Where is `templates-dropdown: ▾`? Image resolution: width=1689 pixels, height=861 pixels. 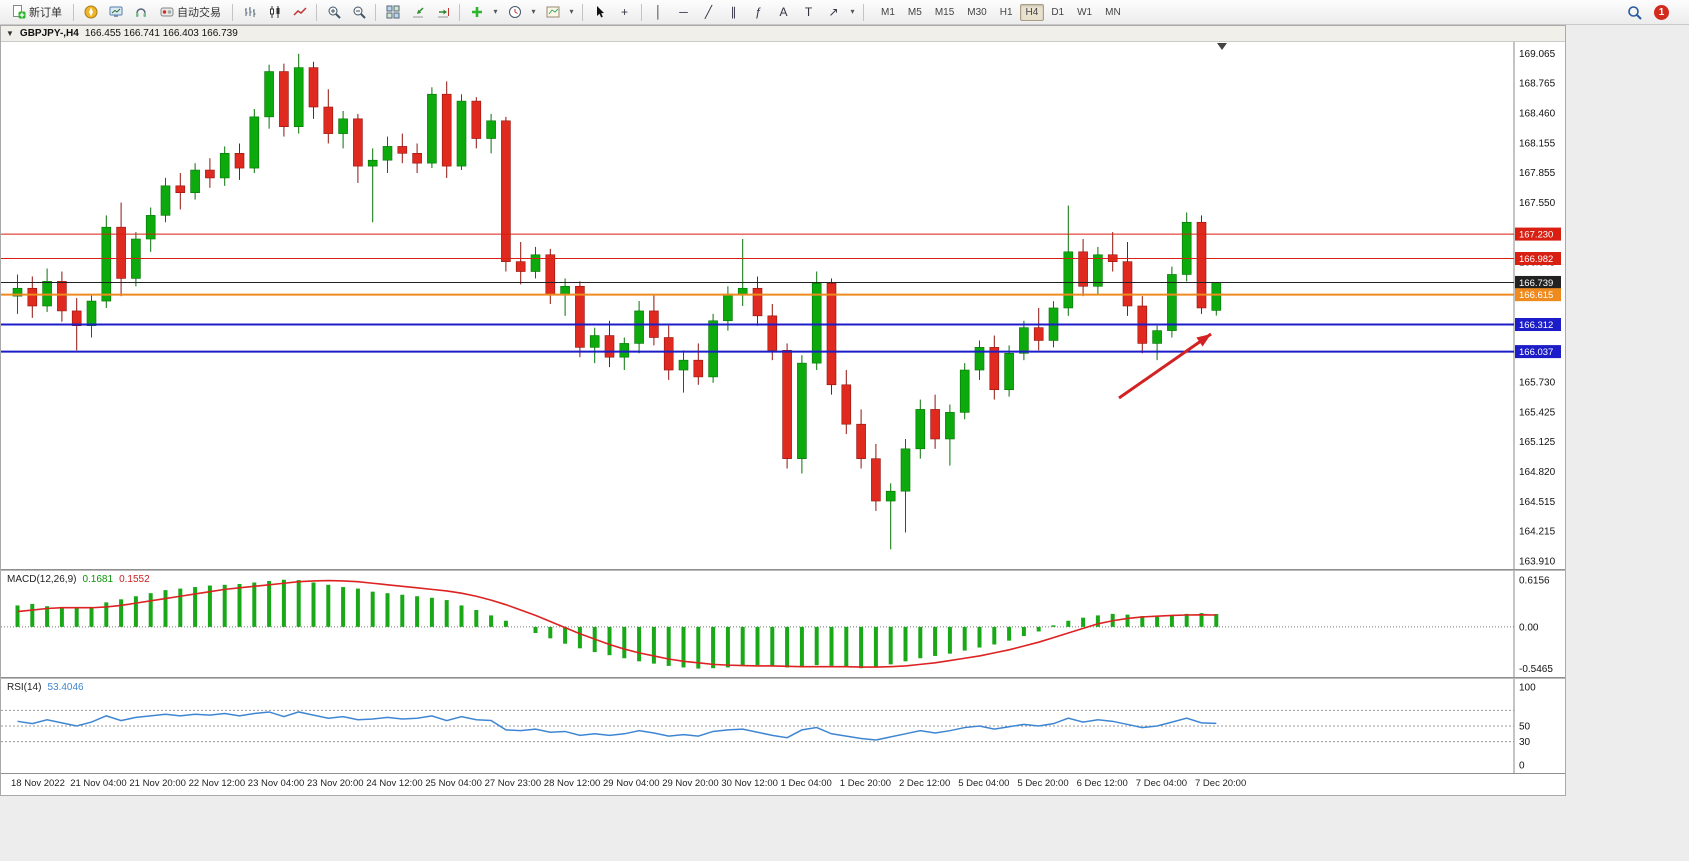
templates-dropdown: ▾ is located at coordinates (571, 12).